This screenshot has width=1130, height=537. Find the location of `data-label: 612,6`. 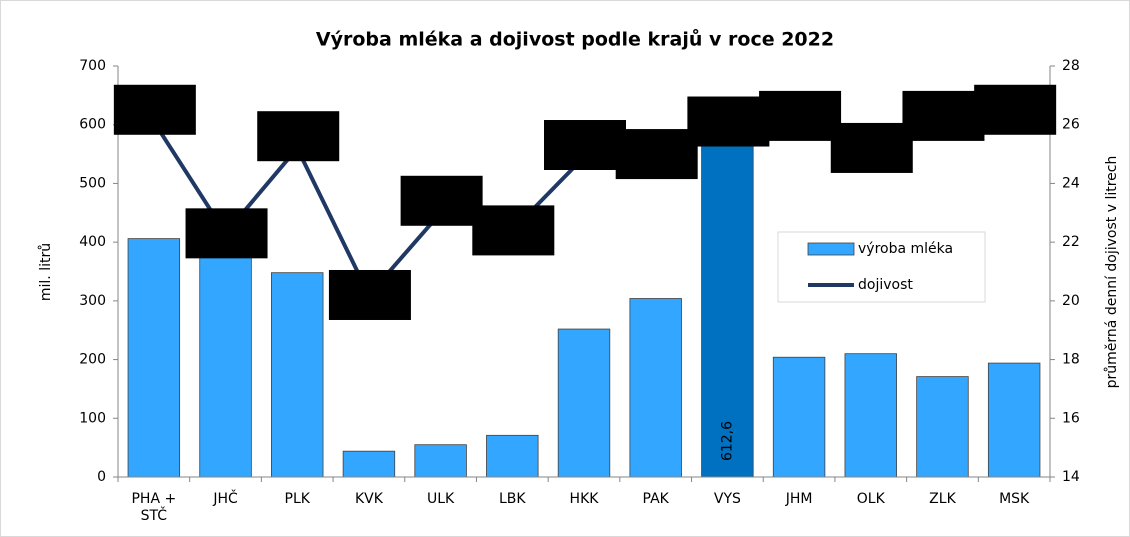

data-label: 612,6 is located at coordinates (727, 441).